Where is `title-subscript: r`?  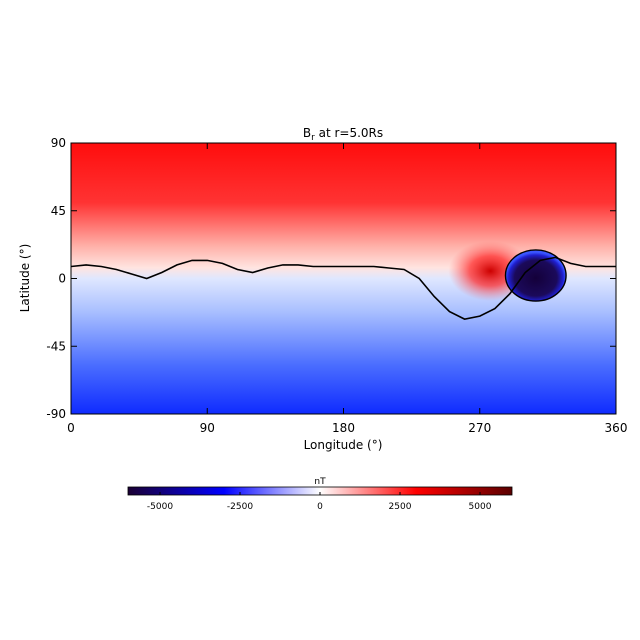 title-subscript: r is located at coordinates (313, 138).